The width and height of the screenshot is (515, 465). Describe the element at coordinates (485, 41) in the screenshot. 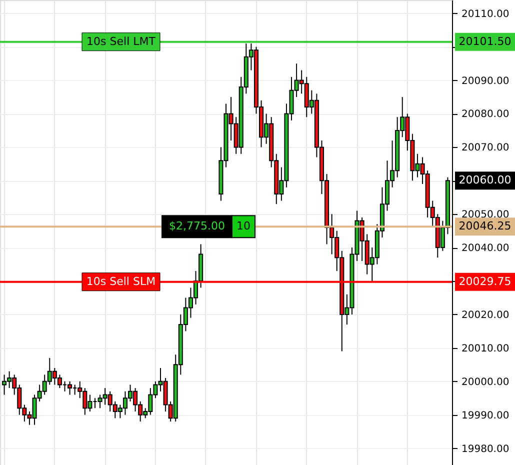

I see `text: 20101.50` at that location.